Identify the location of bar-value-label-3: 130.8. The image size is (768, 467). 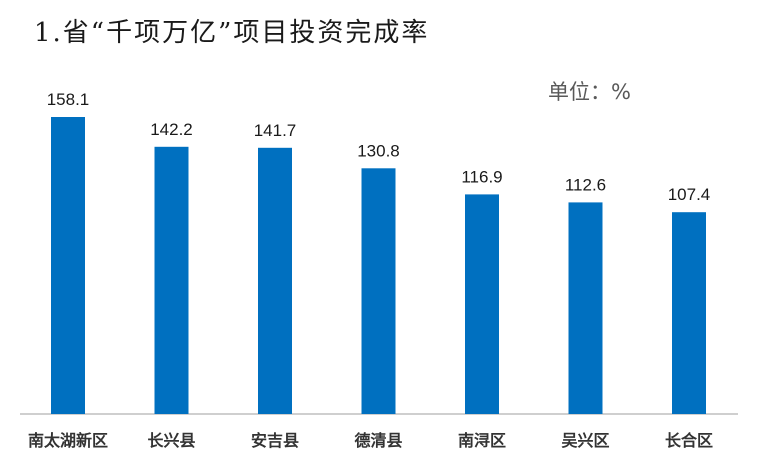
(378, 150).